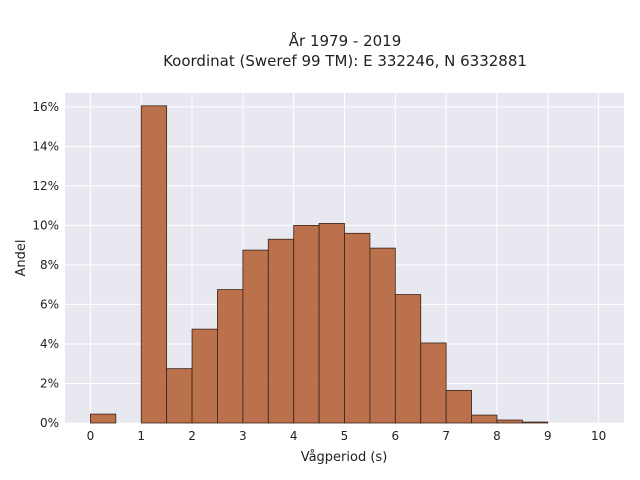  I want to click on x-tick-label: 10, so click(598, 436).